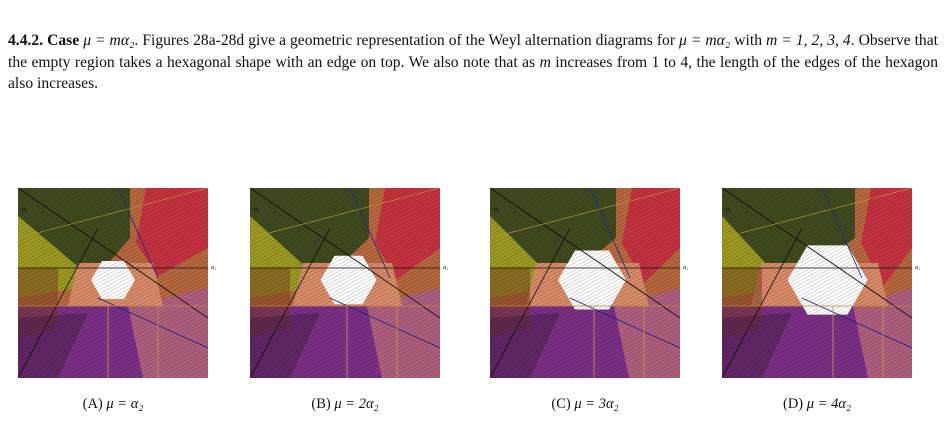  I want to click on math: m, so click(545, 62).